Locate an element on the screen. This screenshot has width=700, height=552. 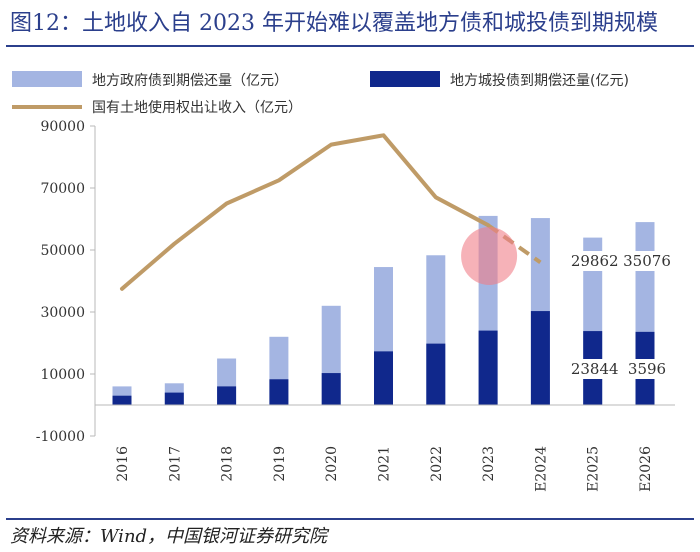
footer-divider is located at coordinates (350, 519).